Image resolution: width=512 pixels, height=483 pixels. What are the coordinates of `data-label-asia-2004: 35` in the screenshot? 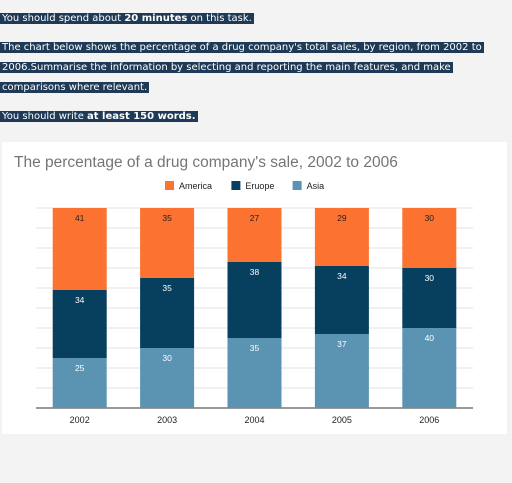 It's located at (255, 348).